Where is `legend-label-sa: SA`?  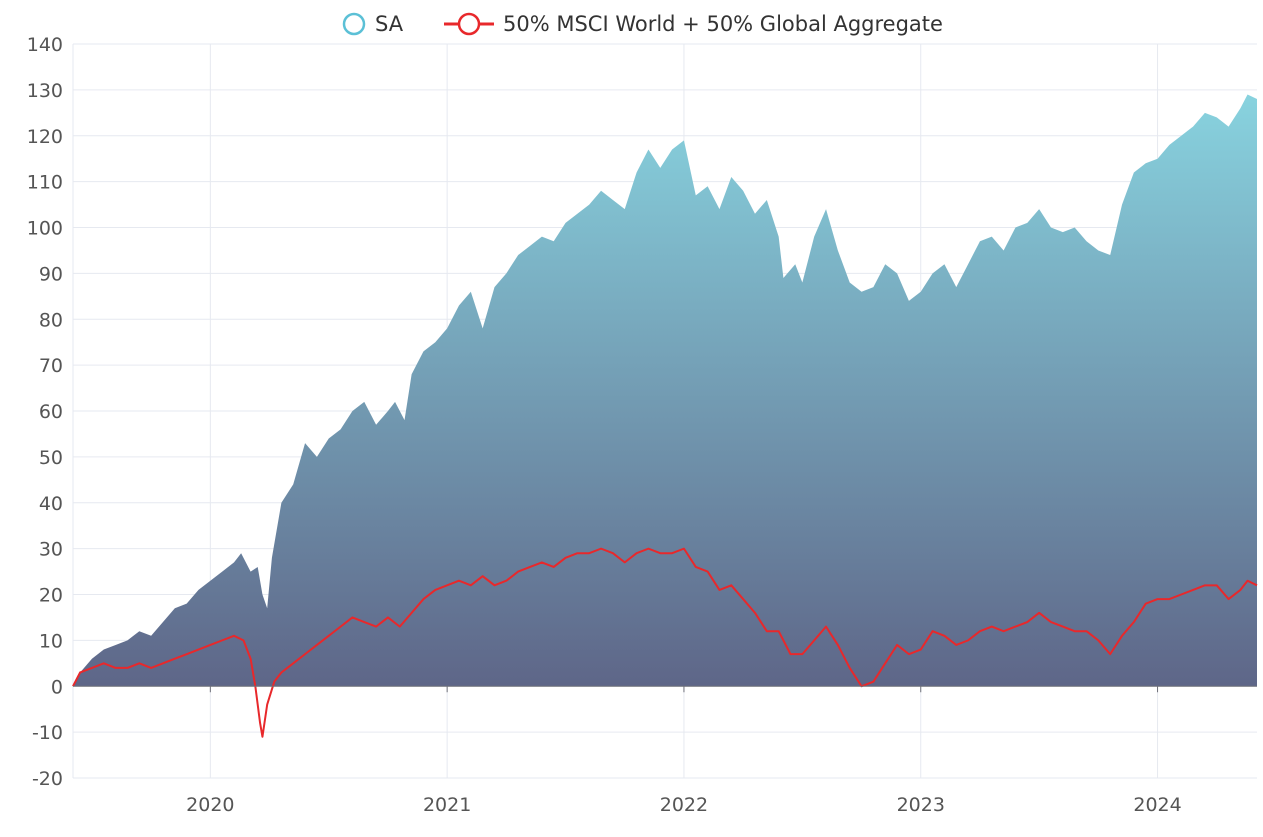
legend-label-sa: SA is located at coordinates (389, 24).